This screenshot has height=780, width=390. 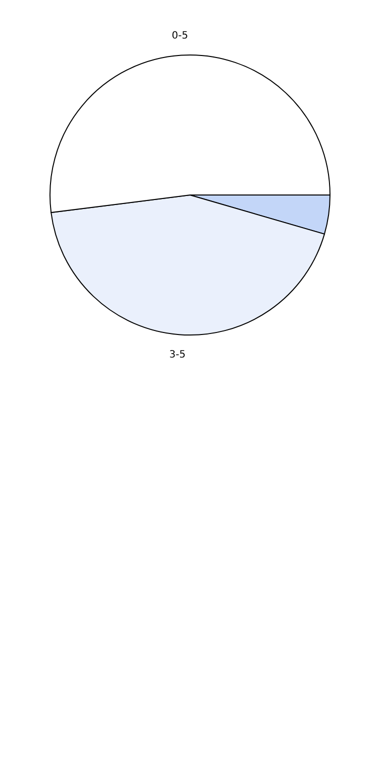 What do you see at coordinates (177, 355) in the screenshot?
I see `slice-label: 3-5` at bounding box center [177, 355].